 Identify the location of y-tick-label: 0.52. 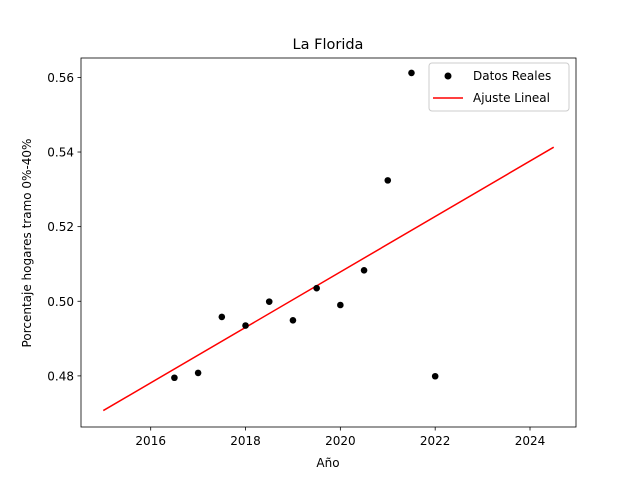
(60, 227).